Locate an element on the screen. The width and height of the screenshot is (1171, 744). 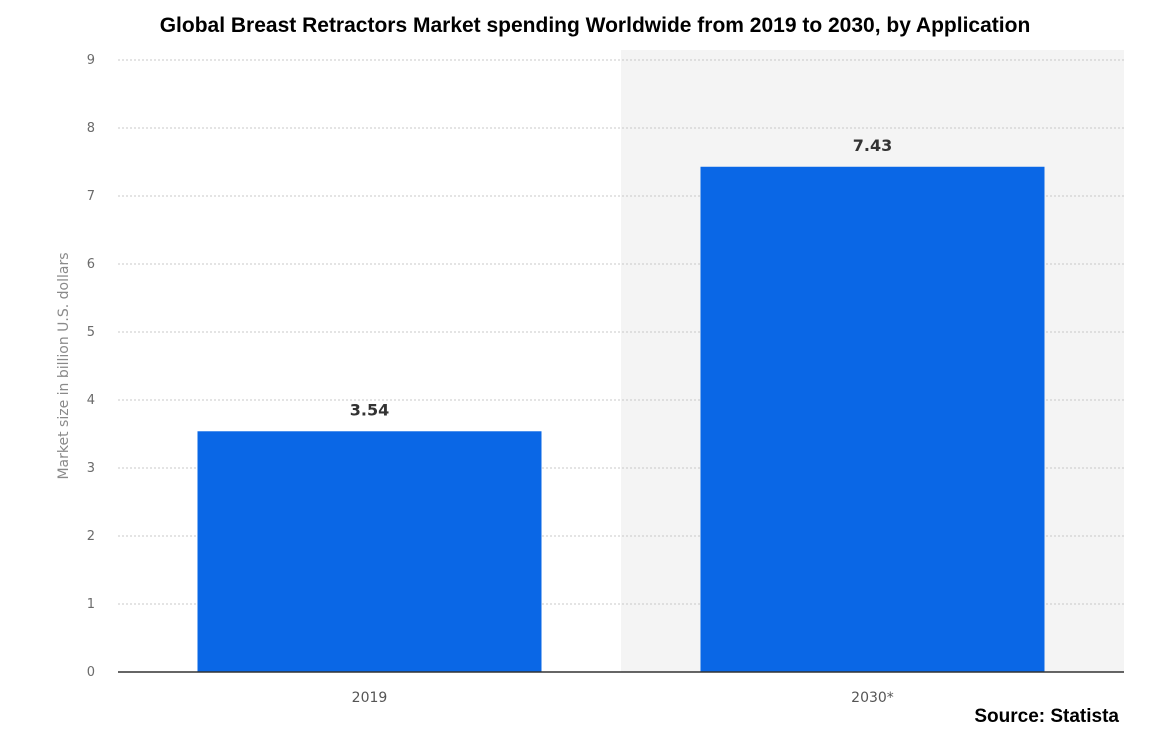
y-tick-label: 3 is located at coordinates (91, 468).